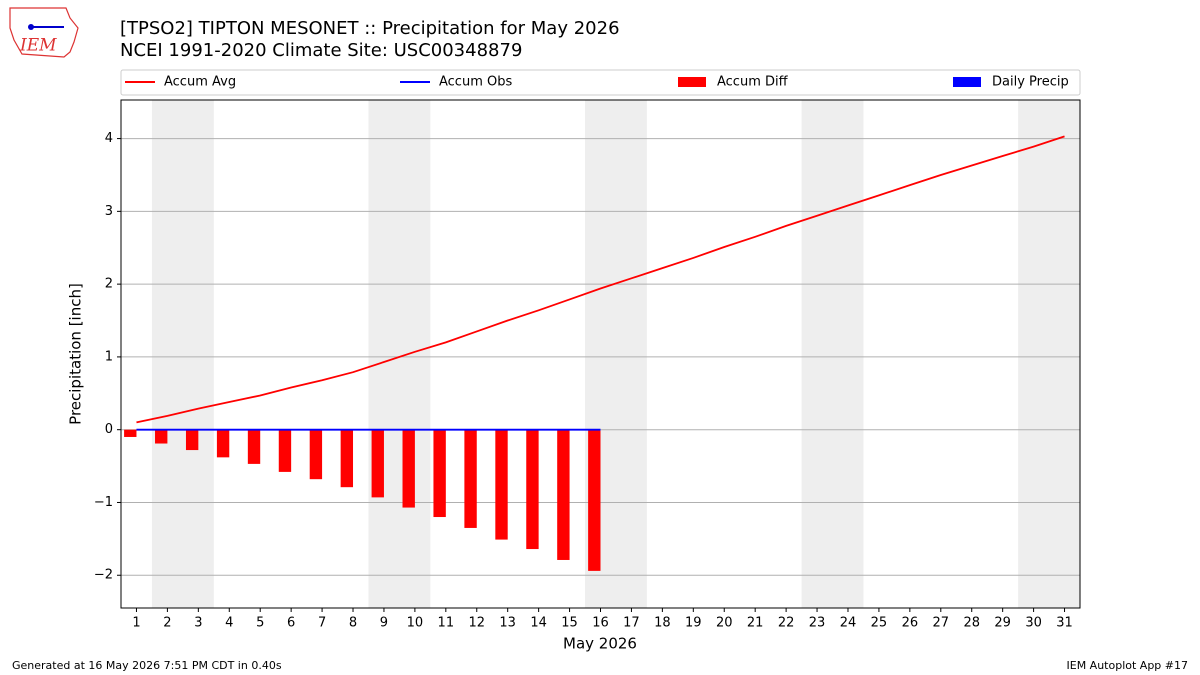 The width and height of the screenshot is (1200, 675). I want to click on x-tick-label: 9, so click(384, 623).